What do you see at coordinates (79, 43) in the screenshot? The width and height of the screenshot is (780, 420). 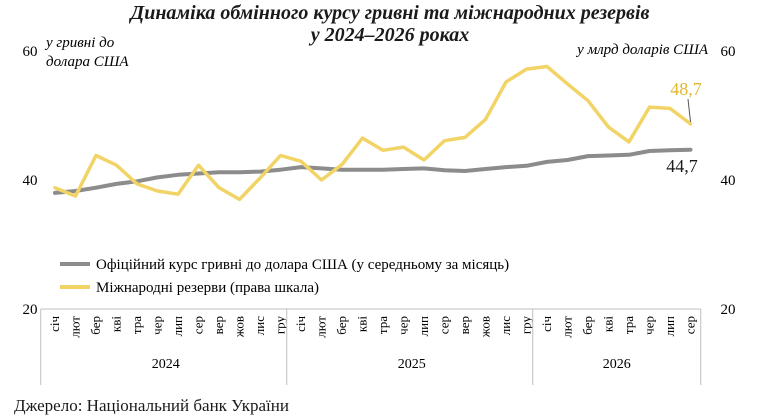 I see `y-left-unit-label: у гривні до` at bounding box center [79, 43].